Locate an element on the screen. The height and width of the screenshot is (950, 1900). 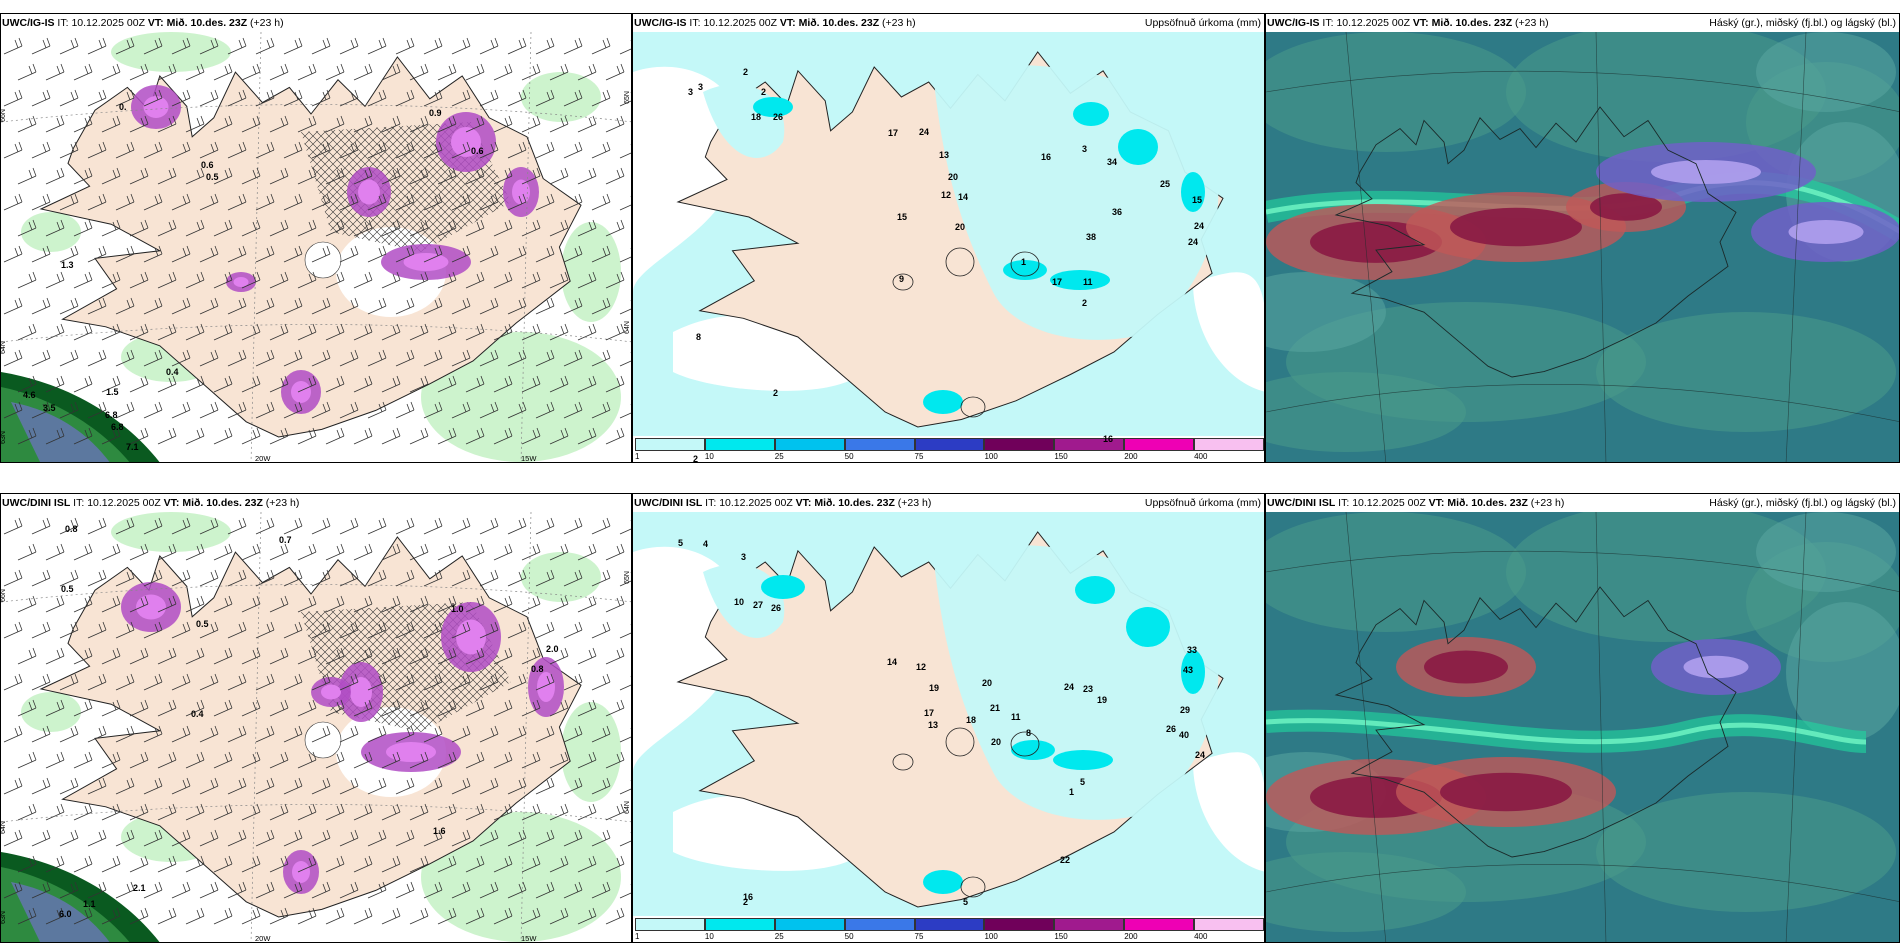
latitude-label: 65N is located at coordinates (627, 97).